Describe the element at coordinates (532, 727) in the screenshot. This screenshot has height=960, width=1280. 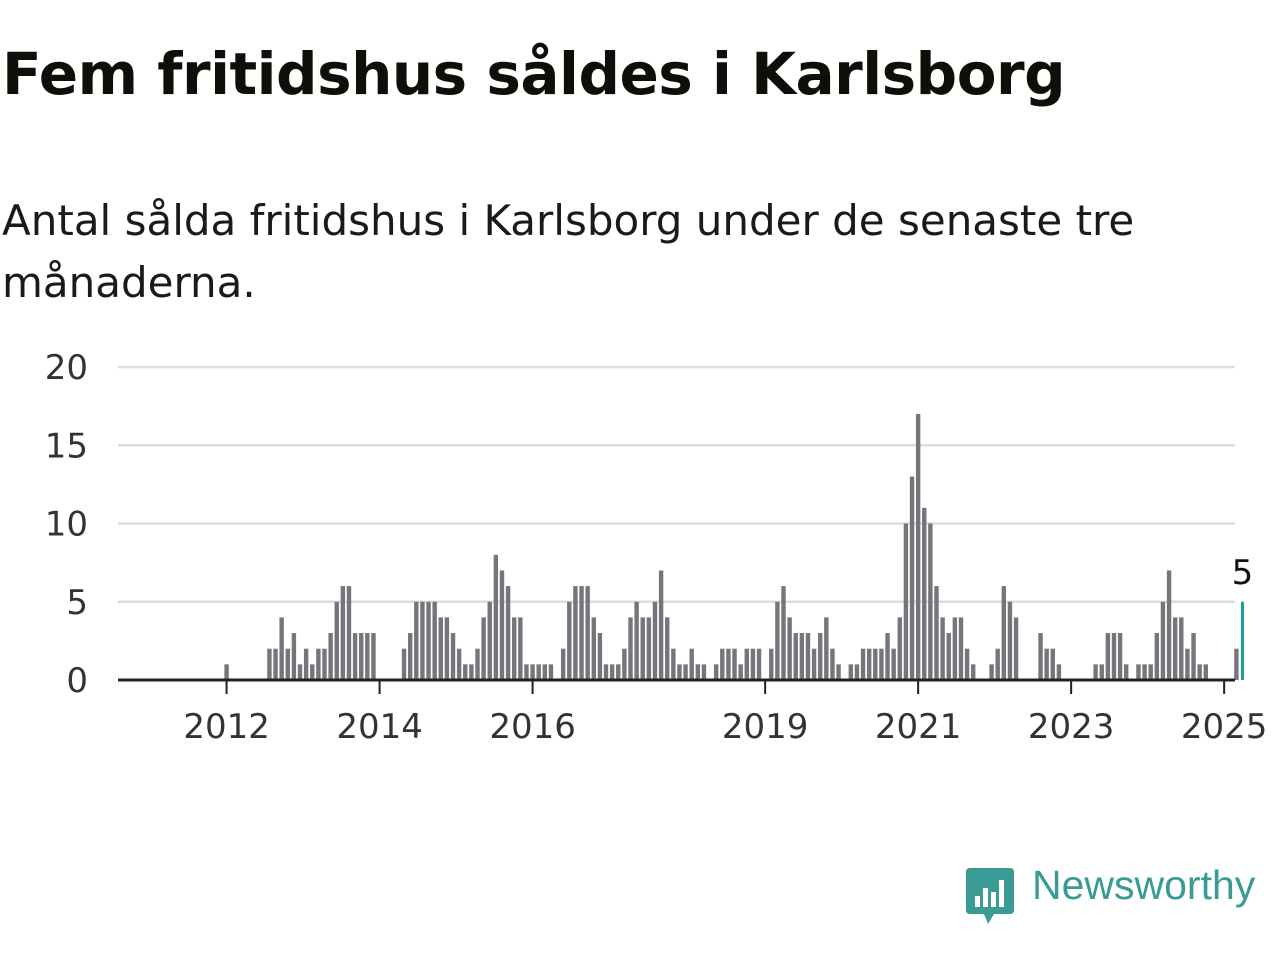
I see `x-tick-label: 2016` at that location.